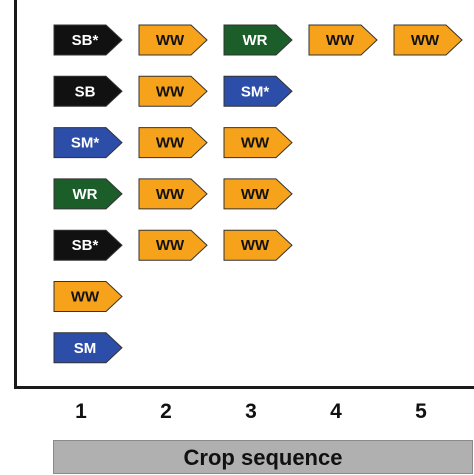 This screenshot has width=474, height=475. I want to click on x-axis-title-bar: Crop sequence, so click(263, 457).